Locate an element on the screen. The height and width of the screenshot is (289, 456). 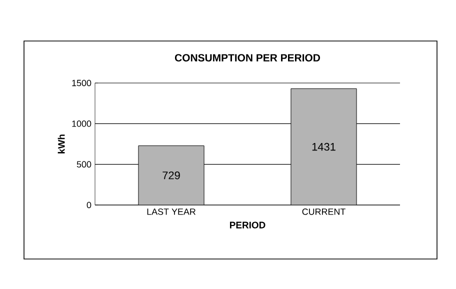
y-tick-label: 1500 is located at coordinates (82, 83).